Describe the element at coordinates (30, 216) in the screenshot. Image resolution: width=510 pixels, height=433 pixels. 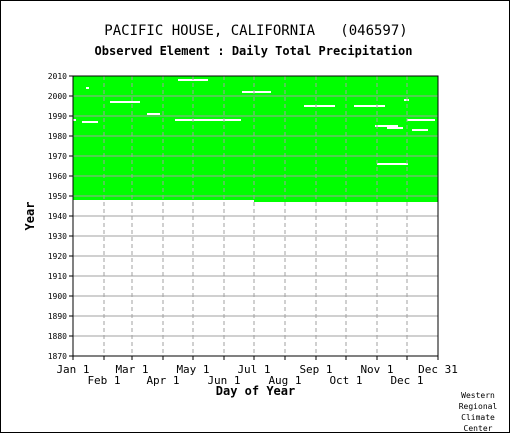
I see `y-axis-title: Year` at that location.